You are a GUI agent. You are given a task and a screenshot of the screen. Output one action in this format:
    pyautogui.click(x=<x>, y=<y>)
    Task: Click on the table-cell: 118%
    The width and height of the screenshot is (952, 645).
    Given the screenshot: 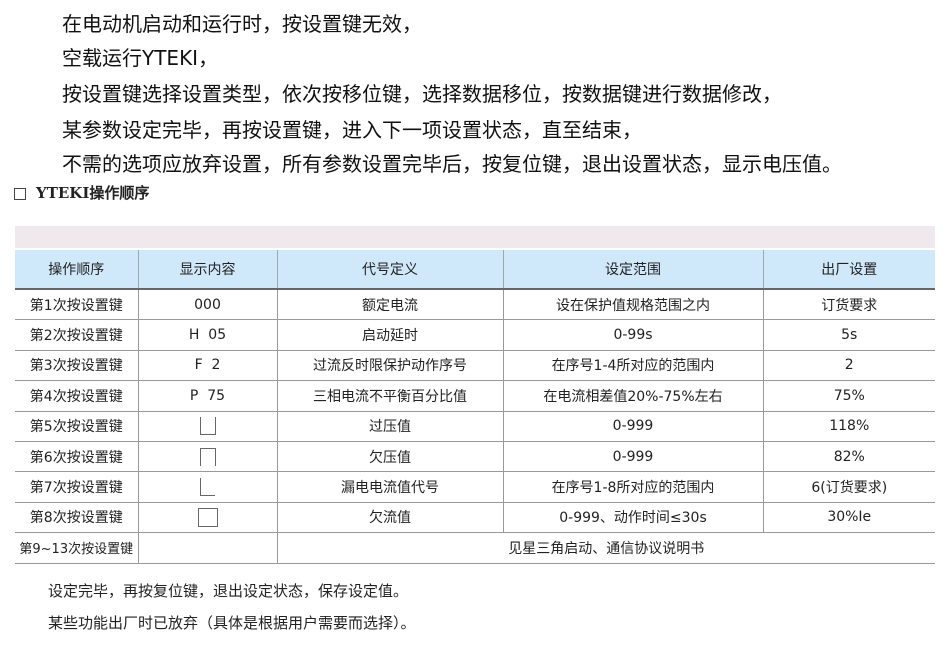 What is the action you would take?
    pyautogui.click(x=848, y=426)
    